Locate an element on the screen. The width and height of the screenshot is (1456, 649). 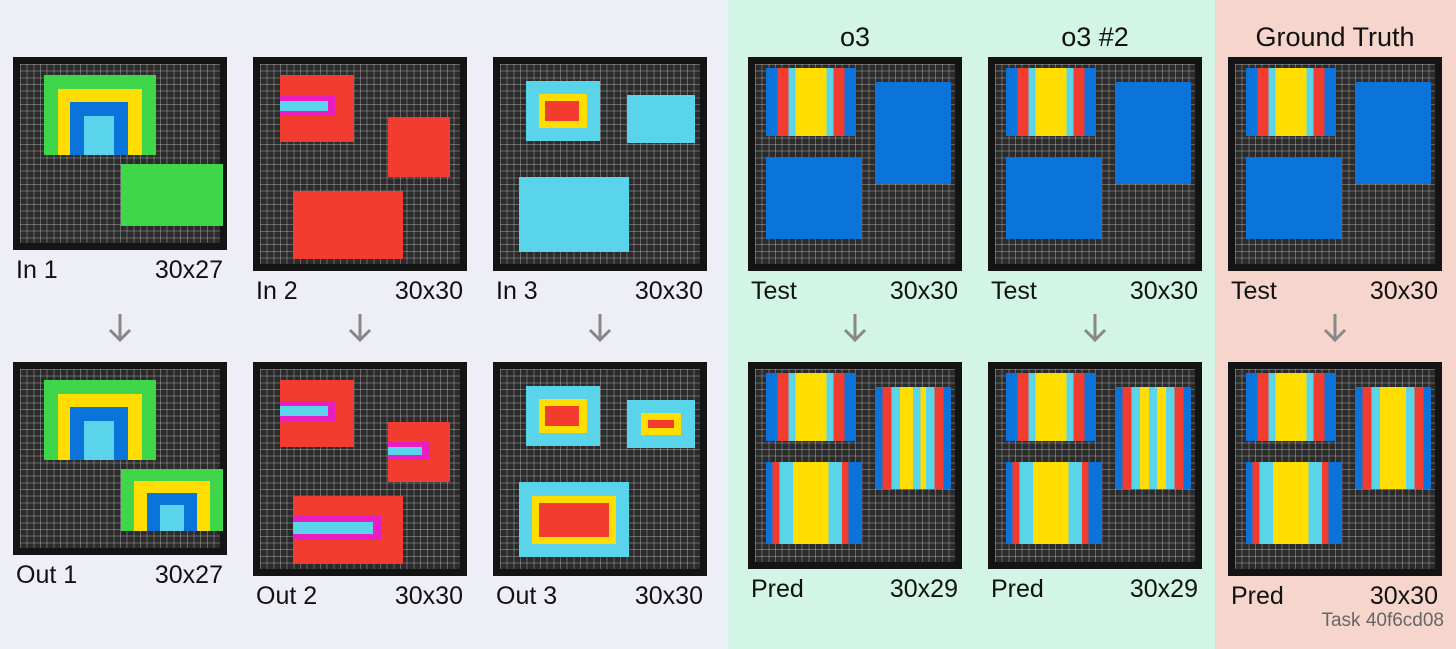
truth-pred-grid is located at coordinates (1335, 469).